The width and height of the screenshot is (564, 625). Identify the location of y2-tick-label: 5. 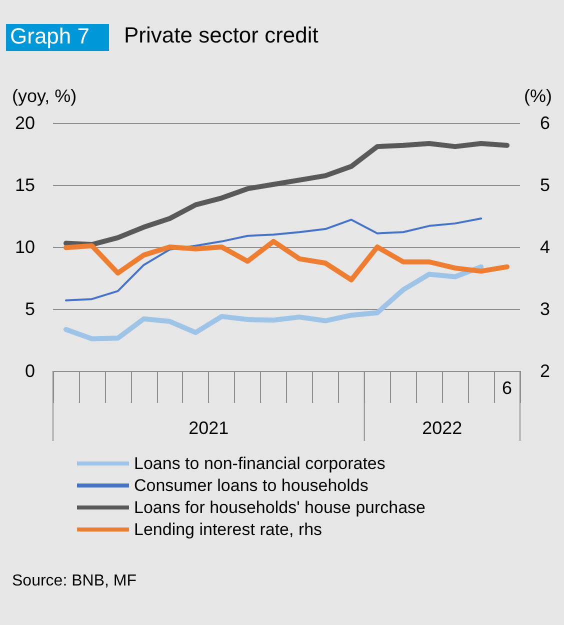
(545, 185).